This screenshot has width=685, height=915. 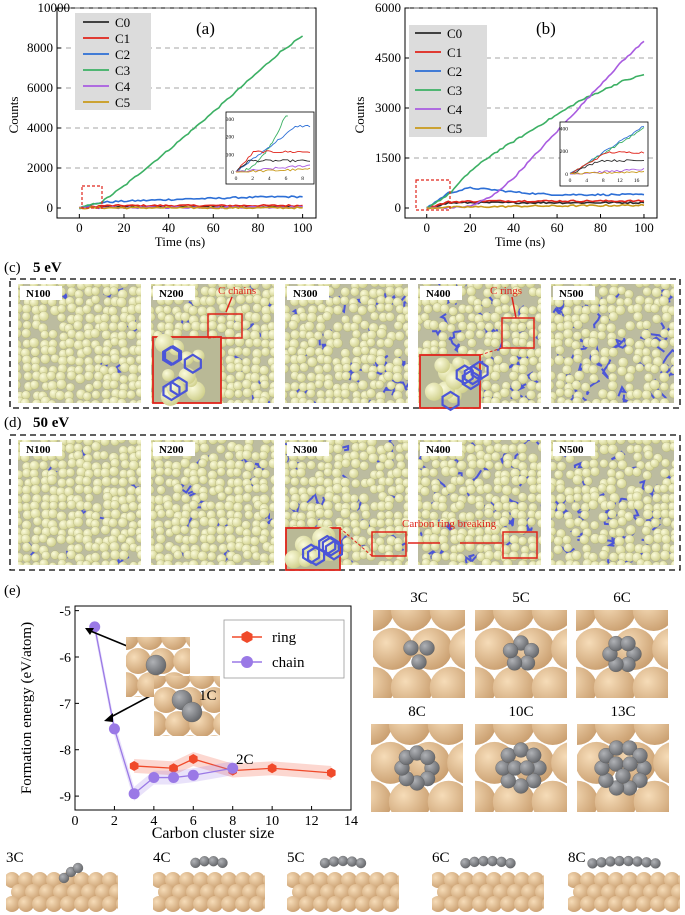 What do you see at coordinates (15, 858) in the screenshot?
I see `side-view-label: 3C` at bounding box center [15, 858].